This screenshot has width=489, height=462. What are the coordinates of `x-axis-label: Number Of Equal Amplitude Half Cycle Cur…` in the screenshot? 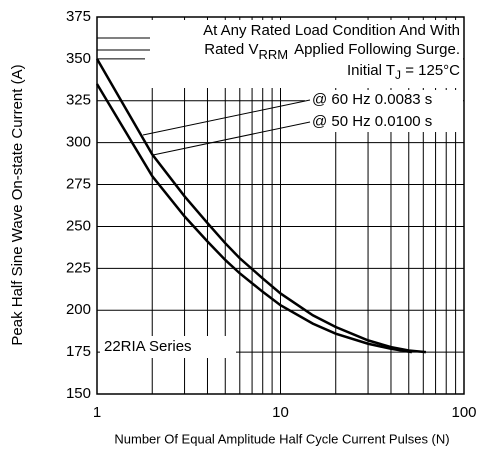 It's located at (281, 438).